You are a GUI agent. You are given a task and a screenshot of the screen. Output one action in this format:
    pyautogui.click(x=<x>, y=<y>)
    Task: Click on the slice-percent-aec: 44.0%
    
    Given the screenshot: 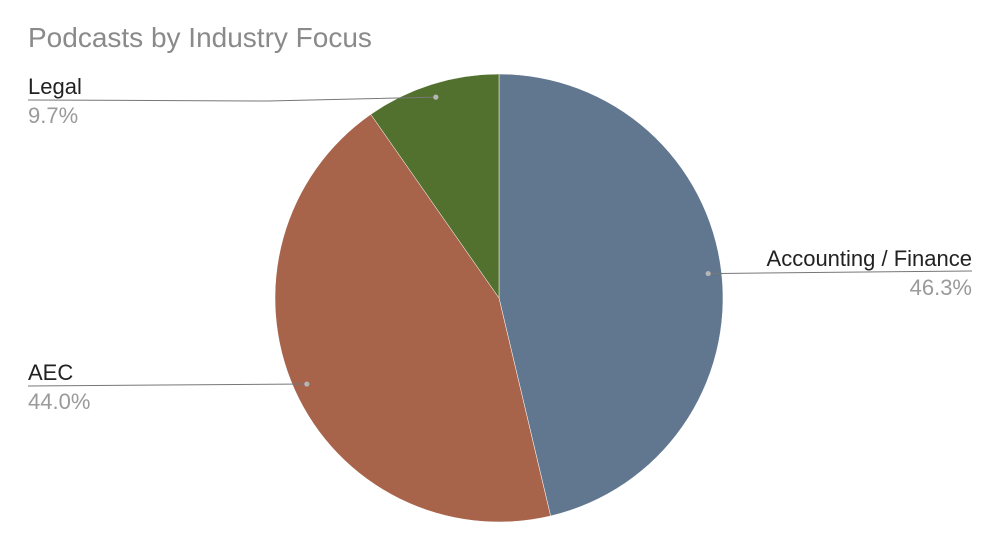 What is the action you would take?
    pyautogui.click(x=59, y=401)
    